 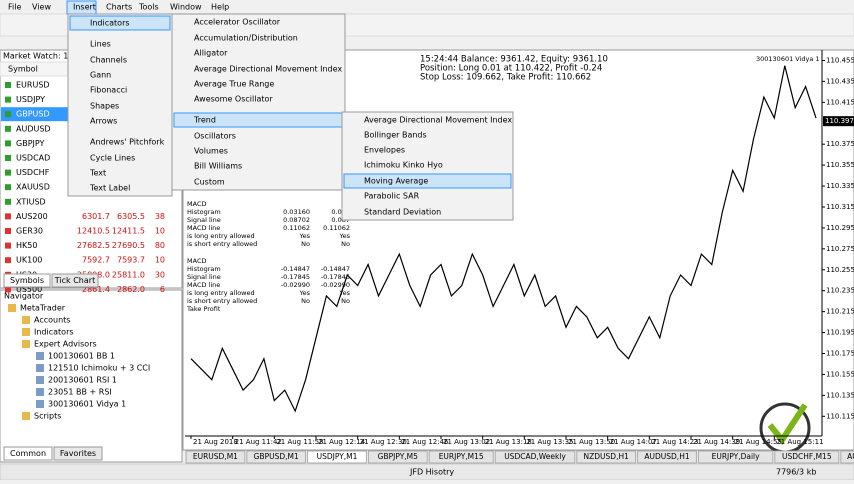 I want to click on menu-item: Standard Deviation, so click(x=402, y=212).